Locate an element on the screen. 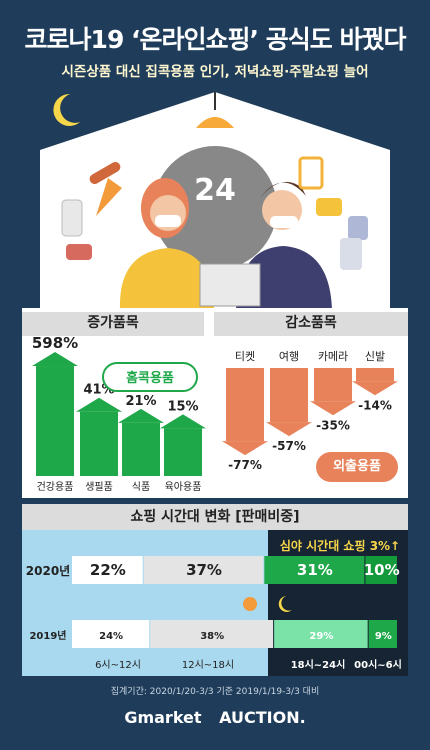 This screenshot has width=430, height=750. can-icon is located at coordinates (329, 207).